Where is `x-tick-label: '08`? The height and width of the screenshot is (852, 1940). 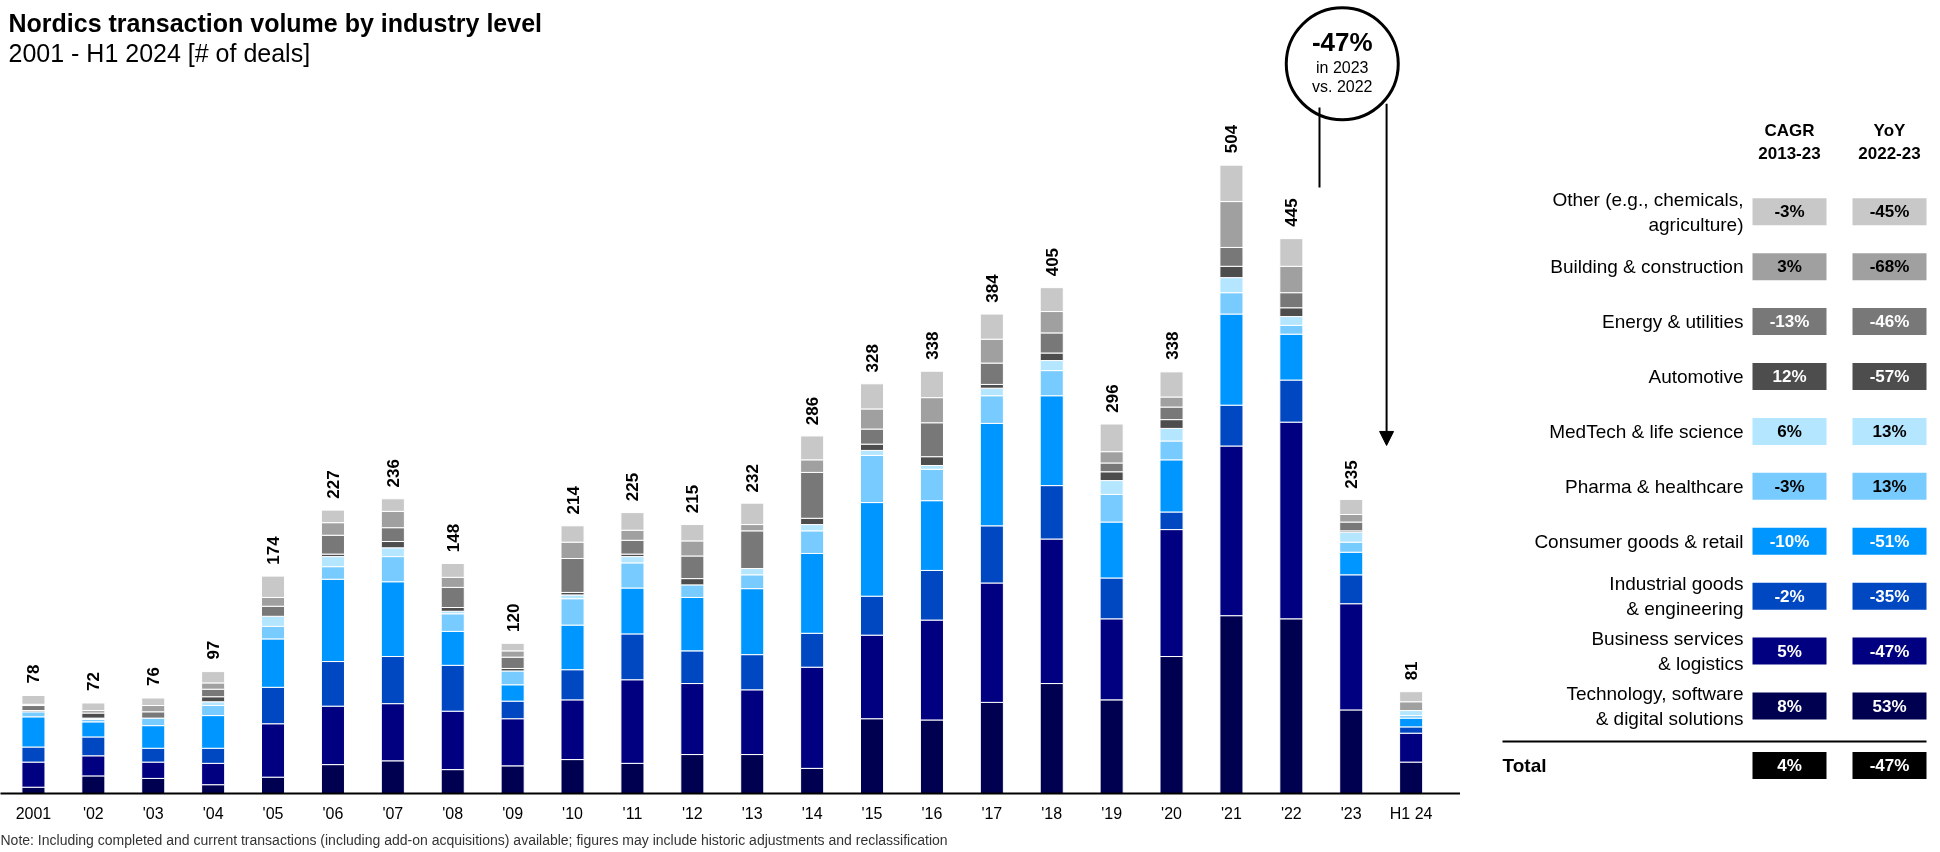
x-tick-label: '08 is located at coordinates (453, 813).